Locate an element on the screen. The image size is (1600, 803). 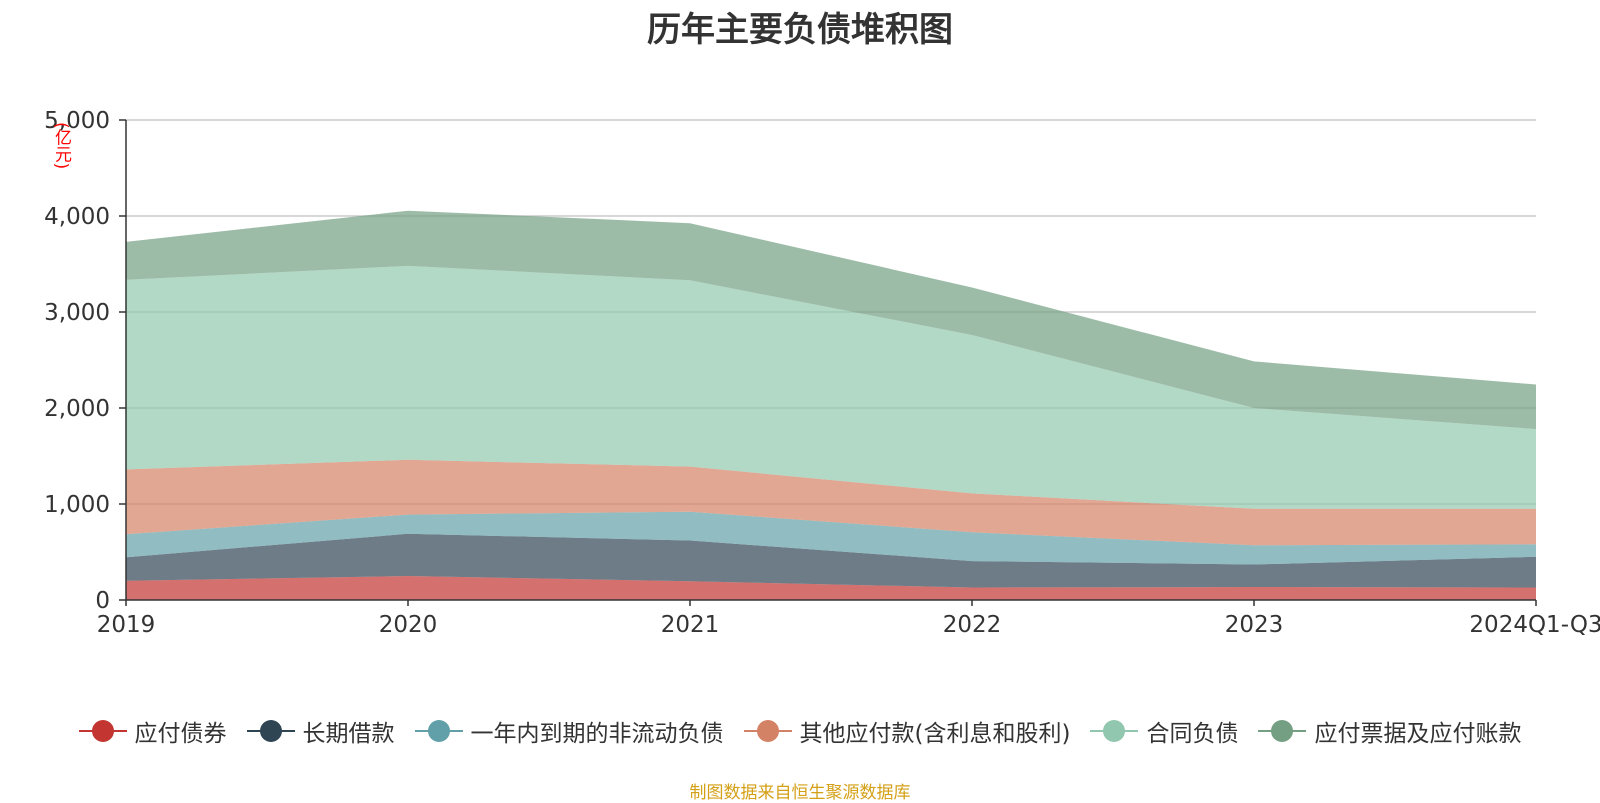
x-tick-label: 2019 is located at coordinates (126, 625).